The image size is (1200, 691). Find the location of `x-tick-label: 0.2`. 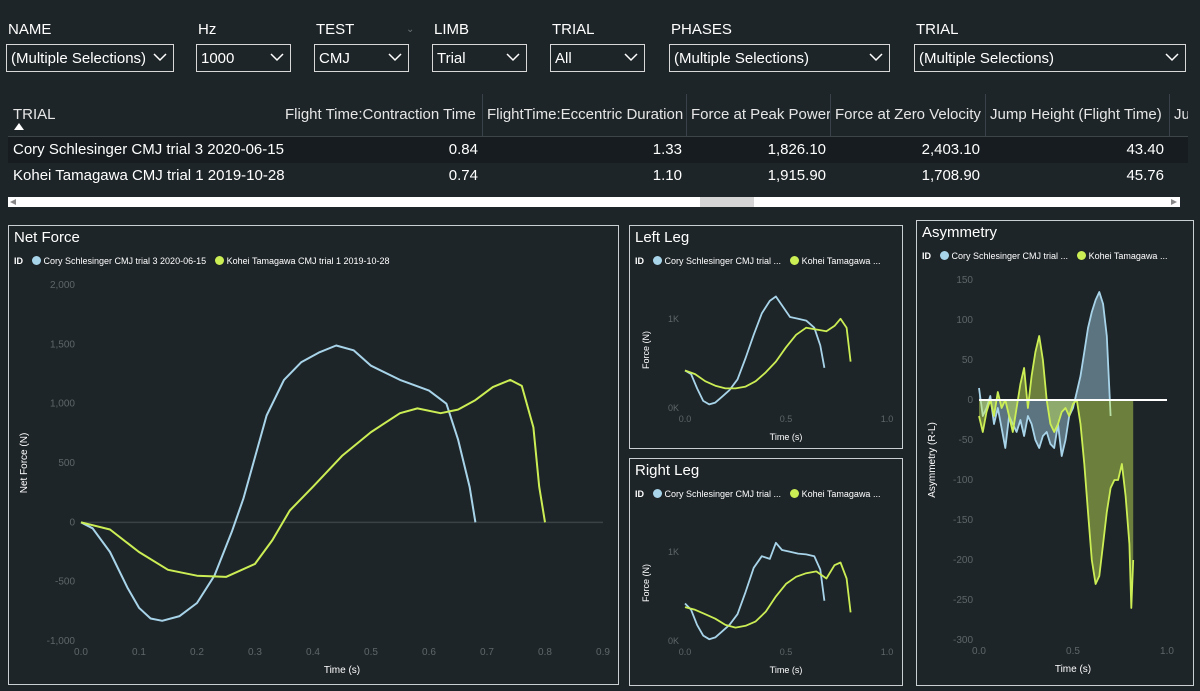

x-tick-label: 0.2 is located at coordinates (197, 652).